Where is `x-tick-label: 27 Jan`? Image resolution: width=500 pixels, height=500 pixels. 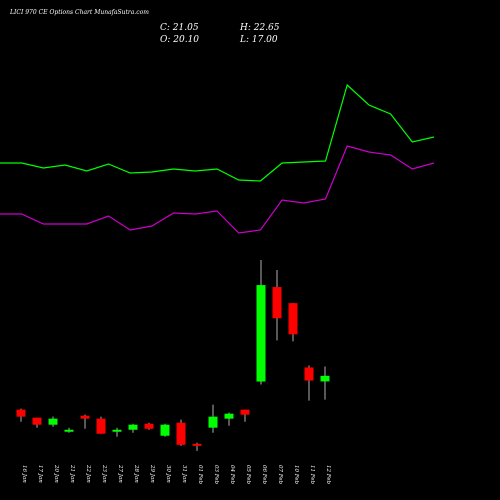
x-tick-label: 27 Jan is located at coordinates (120, 473).